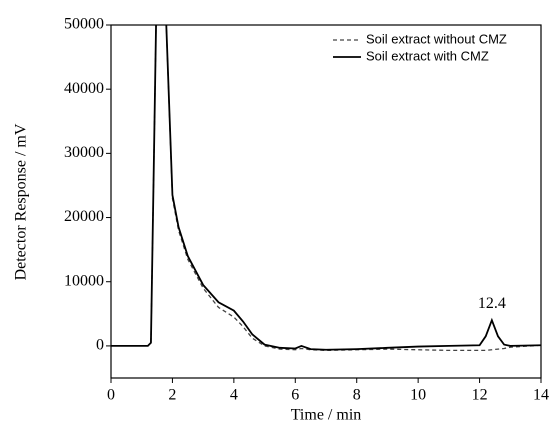 Image resolution: width=552 pixels, height=429 pixels. I want to click on x-tick-label: 0, so click(111, 395).